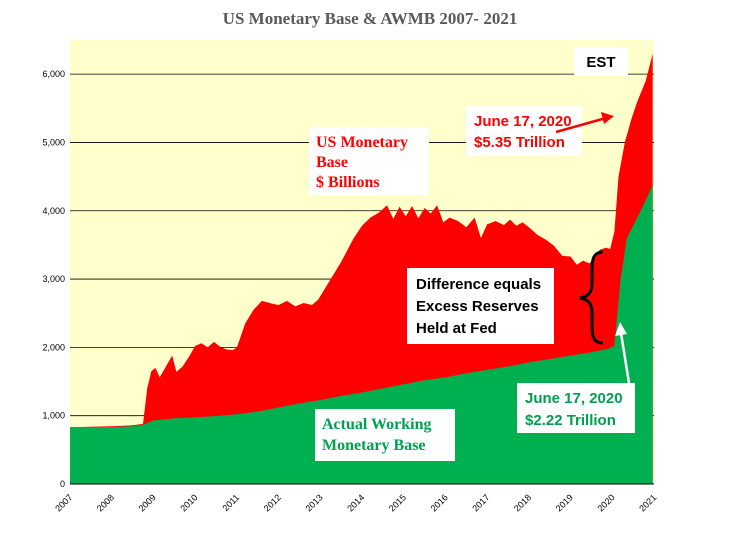  What do you see at coordinates (623, 353) in the screenshot?
I see `awmb-callout-arrow` at bounding box center [623, 353].